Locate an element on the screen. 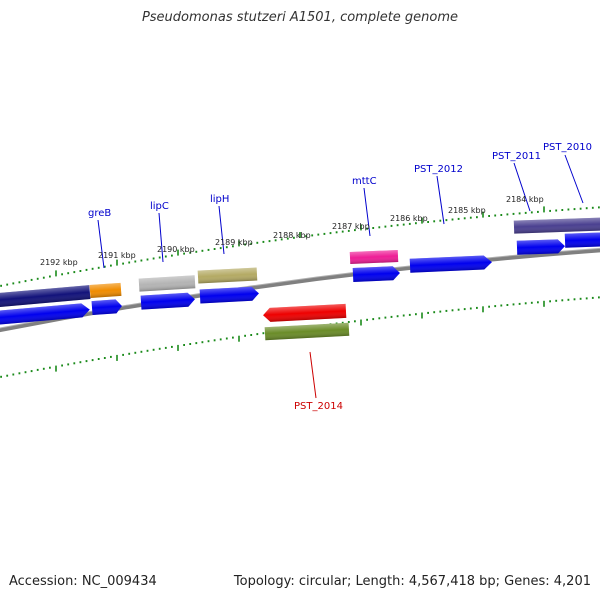  kbp-label: 2188 kbp is located at coordinates (292, 235).